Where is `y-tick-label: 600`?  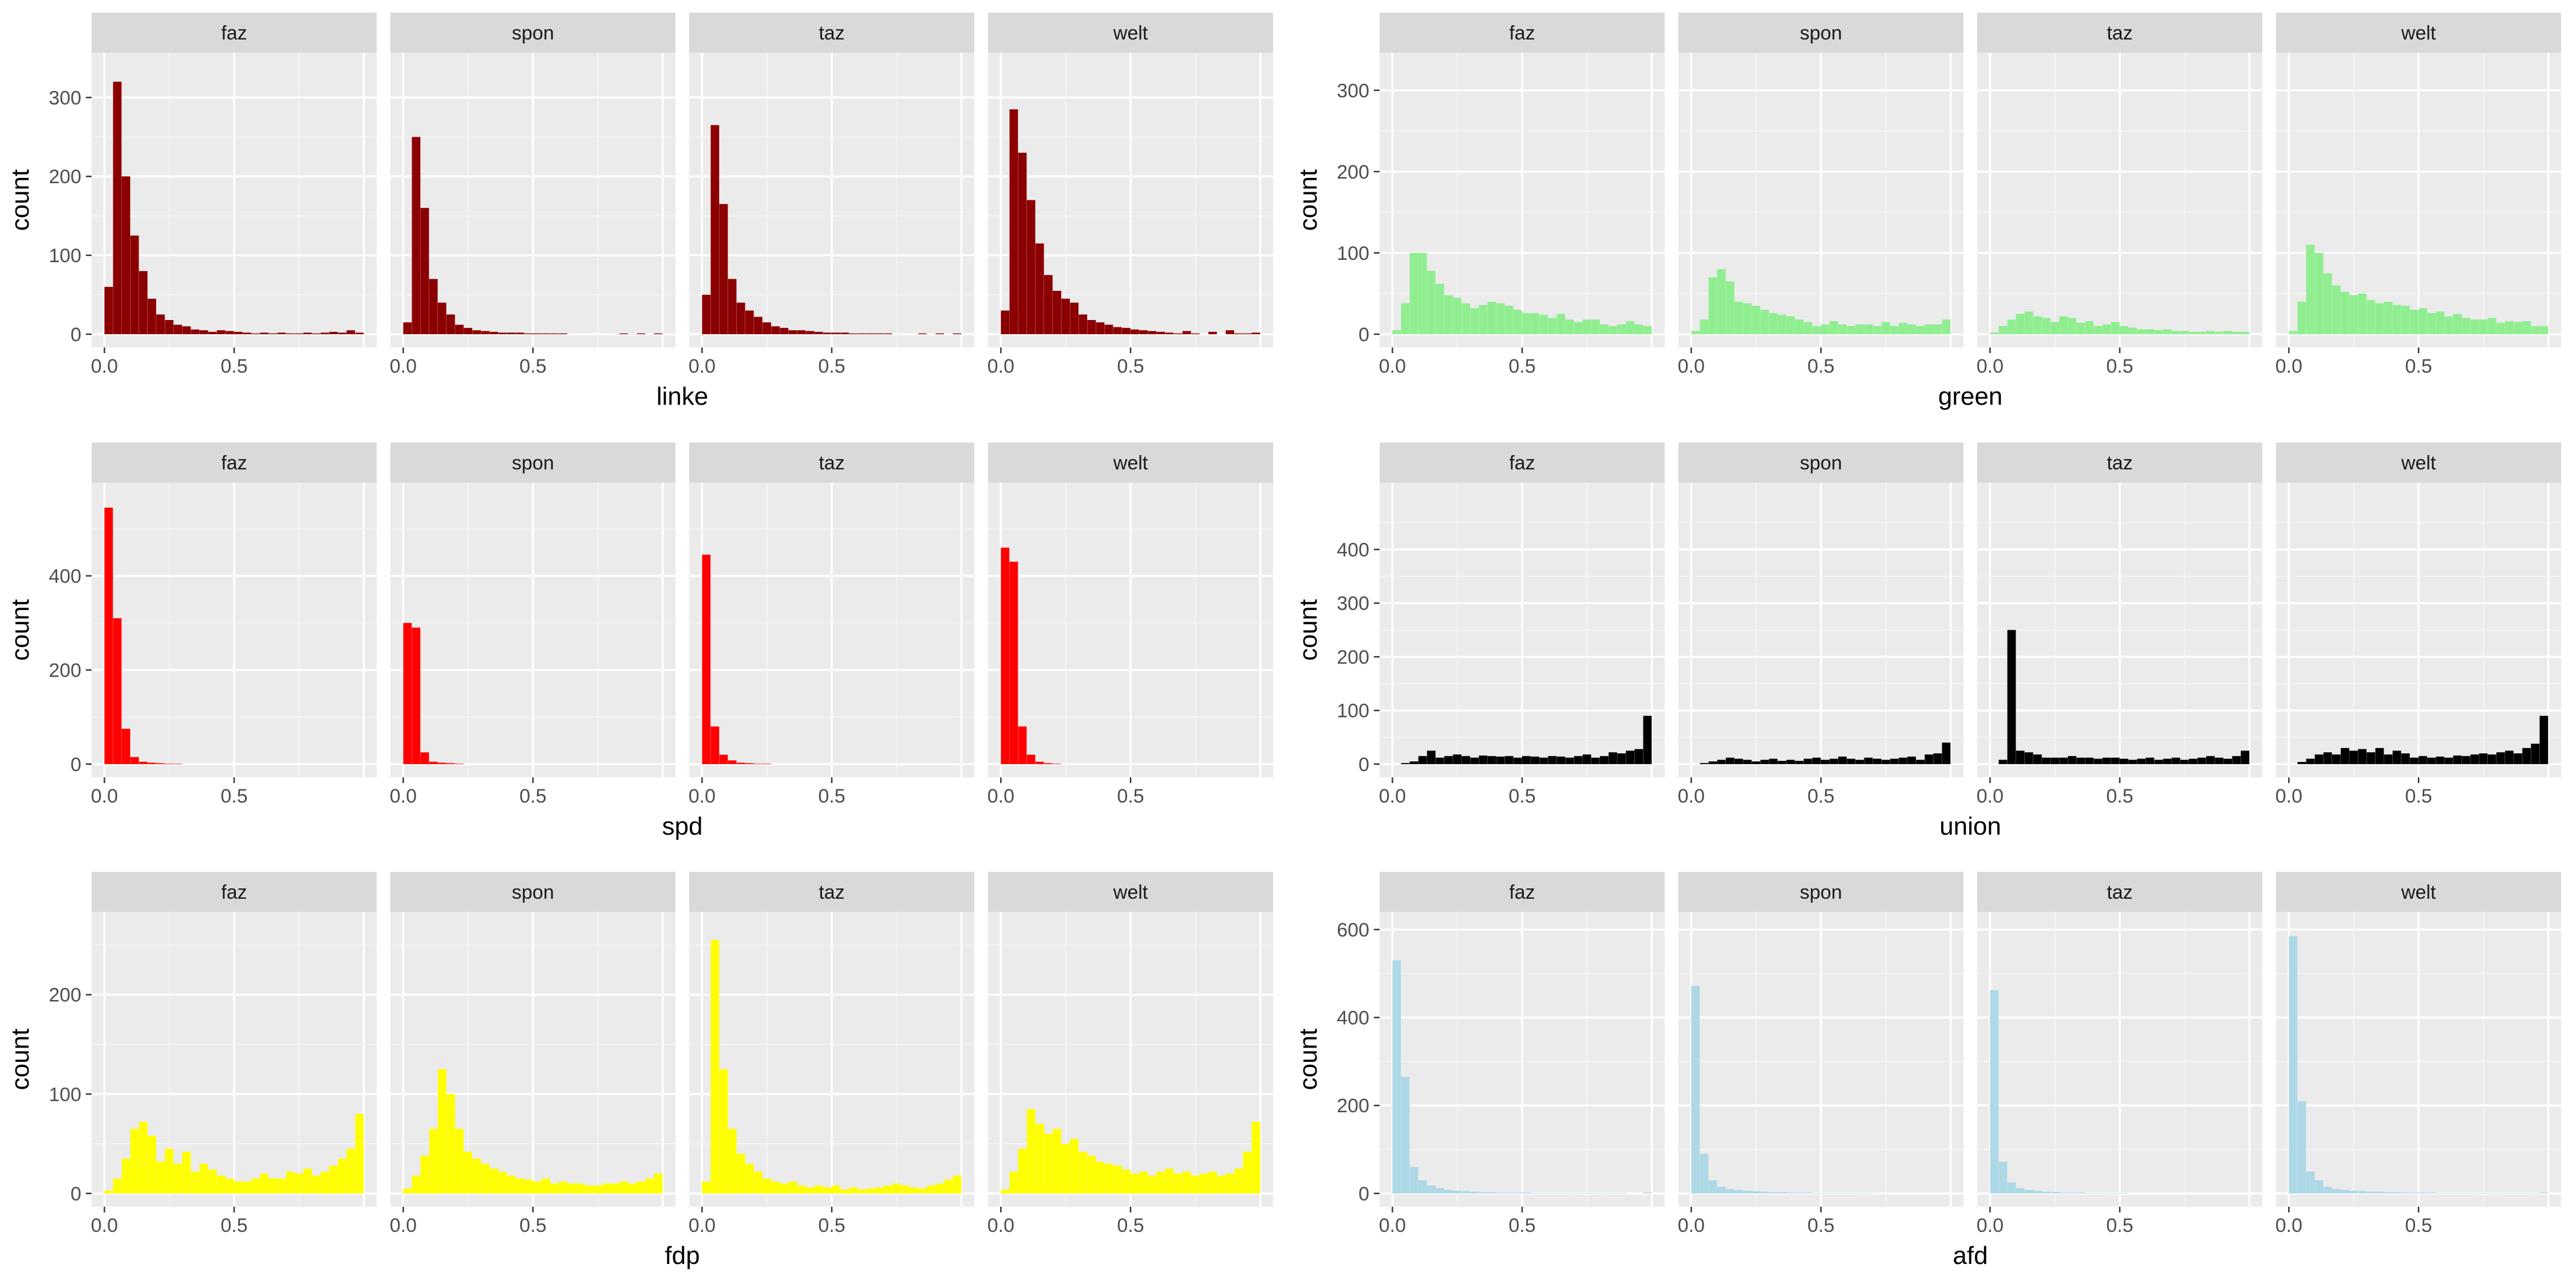
y-tick-label: 600 is located at coordinates (1353, 930).